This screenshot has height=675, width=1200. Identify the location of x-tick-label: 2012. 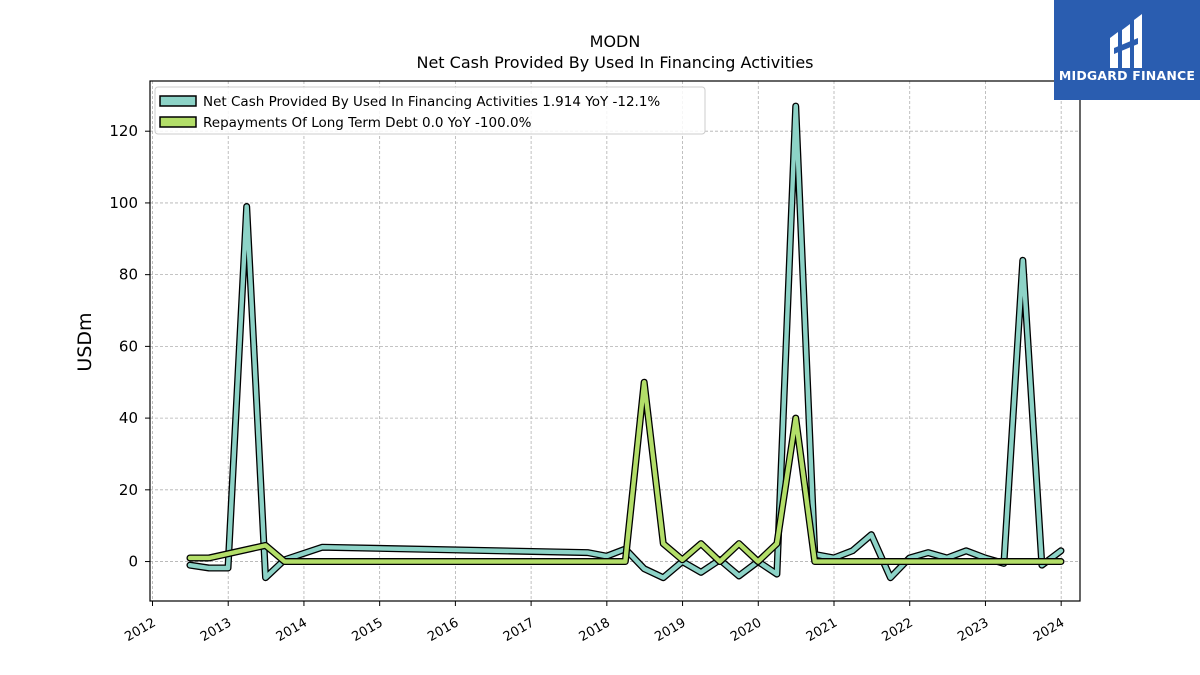
(140, 630).